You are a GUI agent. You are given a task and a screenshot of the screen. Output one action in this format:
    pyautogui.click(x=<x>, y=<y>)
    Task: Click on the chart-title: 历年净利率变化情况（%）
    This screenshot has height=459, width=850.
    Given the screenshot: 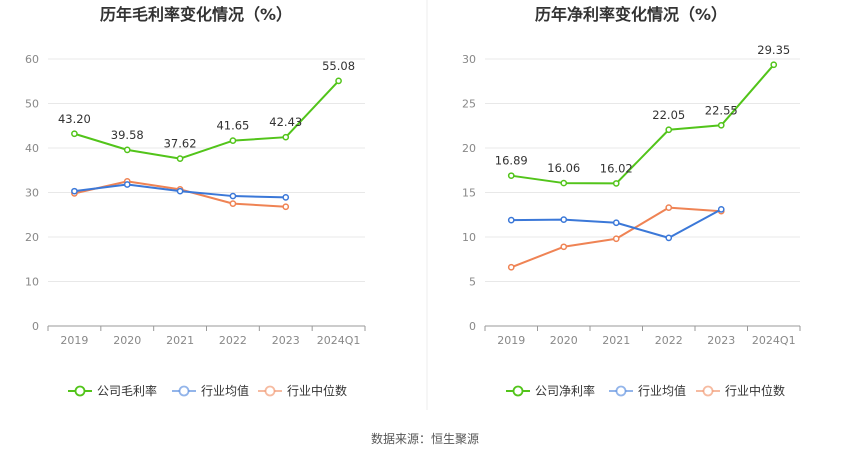 What is the action you would take?
    pyautogui.click(x=631, y=14)
    